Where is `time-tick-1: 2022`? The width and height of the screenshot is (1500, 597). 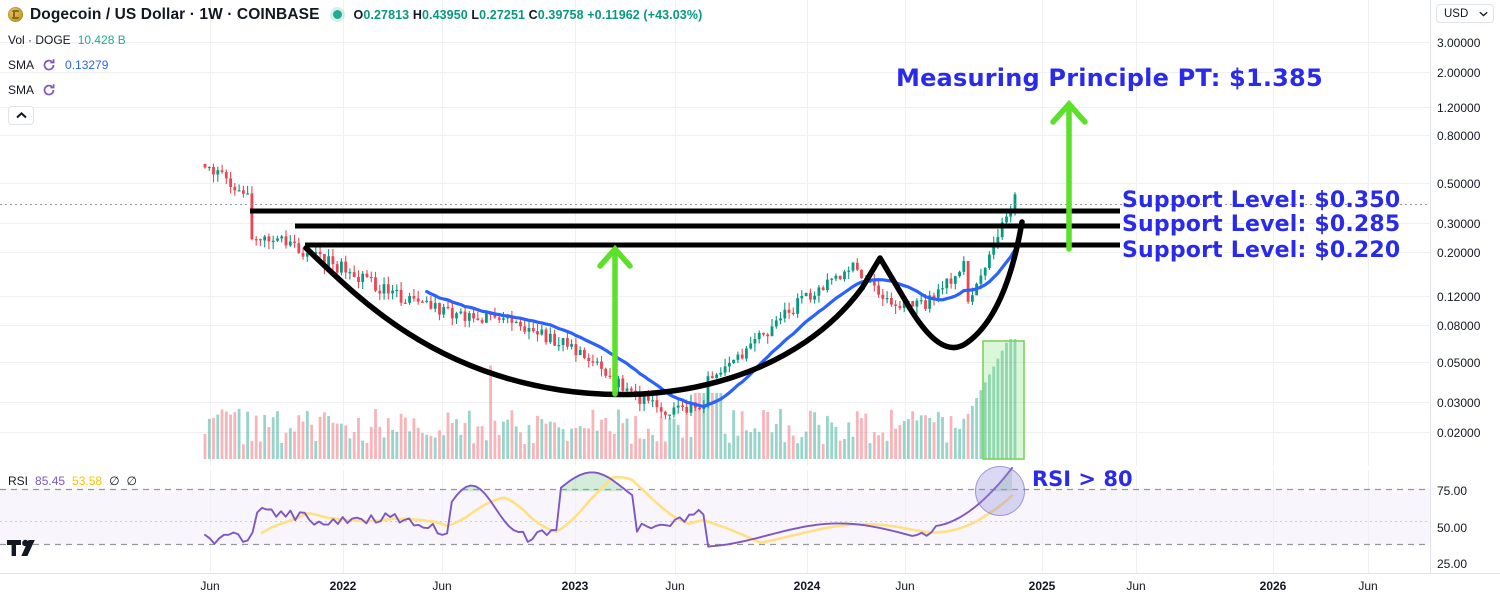
time-tick-1: 2022 is located at coordinates (343, 586).